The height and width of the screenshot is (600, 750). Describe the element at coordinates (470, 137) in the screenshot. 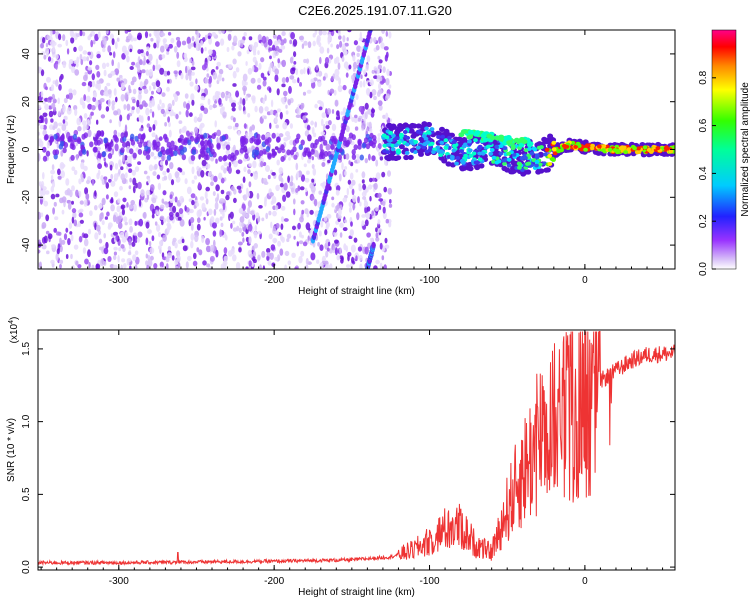

I see `signal-branch` at that location.